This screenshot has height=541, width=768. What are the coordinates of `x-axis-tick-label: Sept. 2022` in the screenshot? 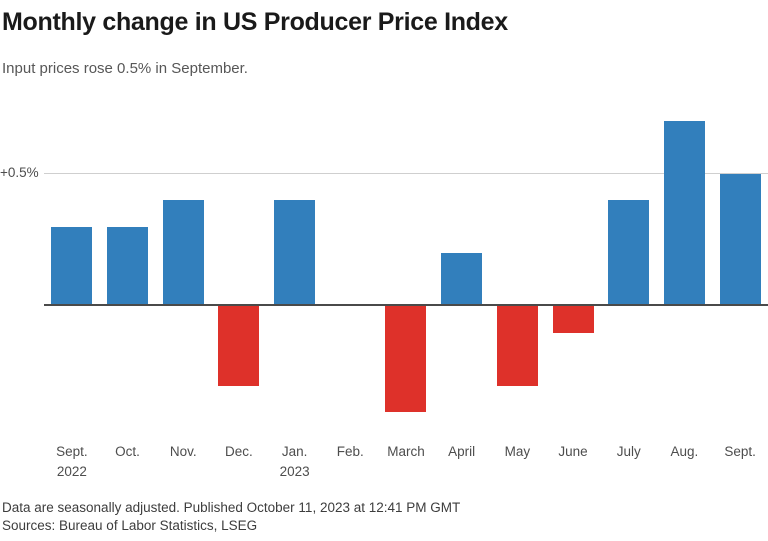 It's located at (72, 462).